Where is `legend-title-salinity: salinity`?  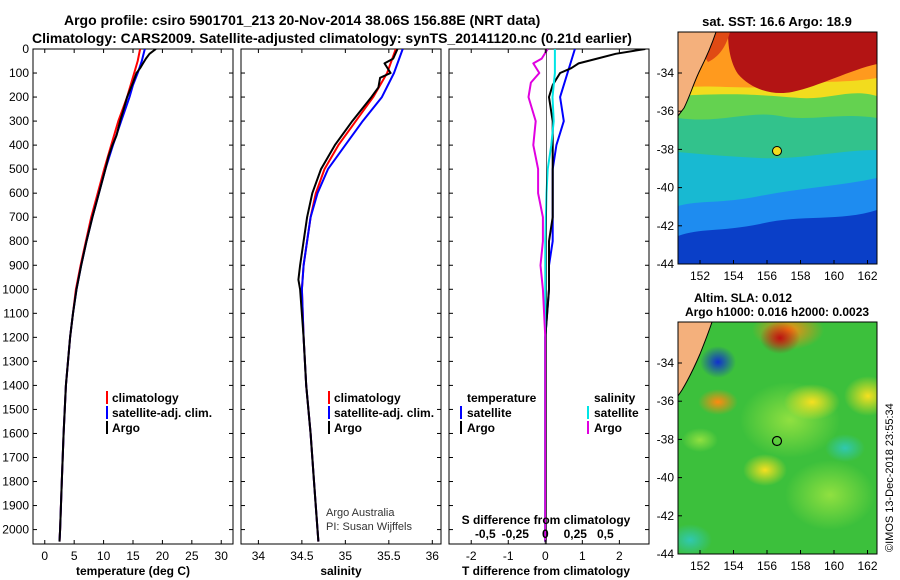 legend-title-salinity: salinity is located at coordinates (615, 398).